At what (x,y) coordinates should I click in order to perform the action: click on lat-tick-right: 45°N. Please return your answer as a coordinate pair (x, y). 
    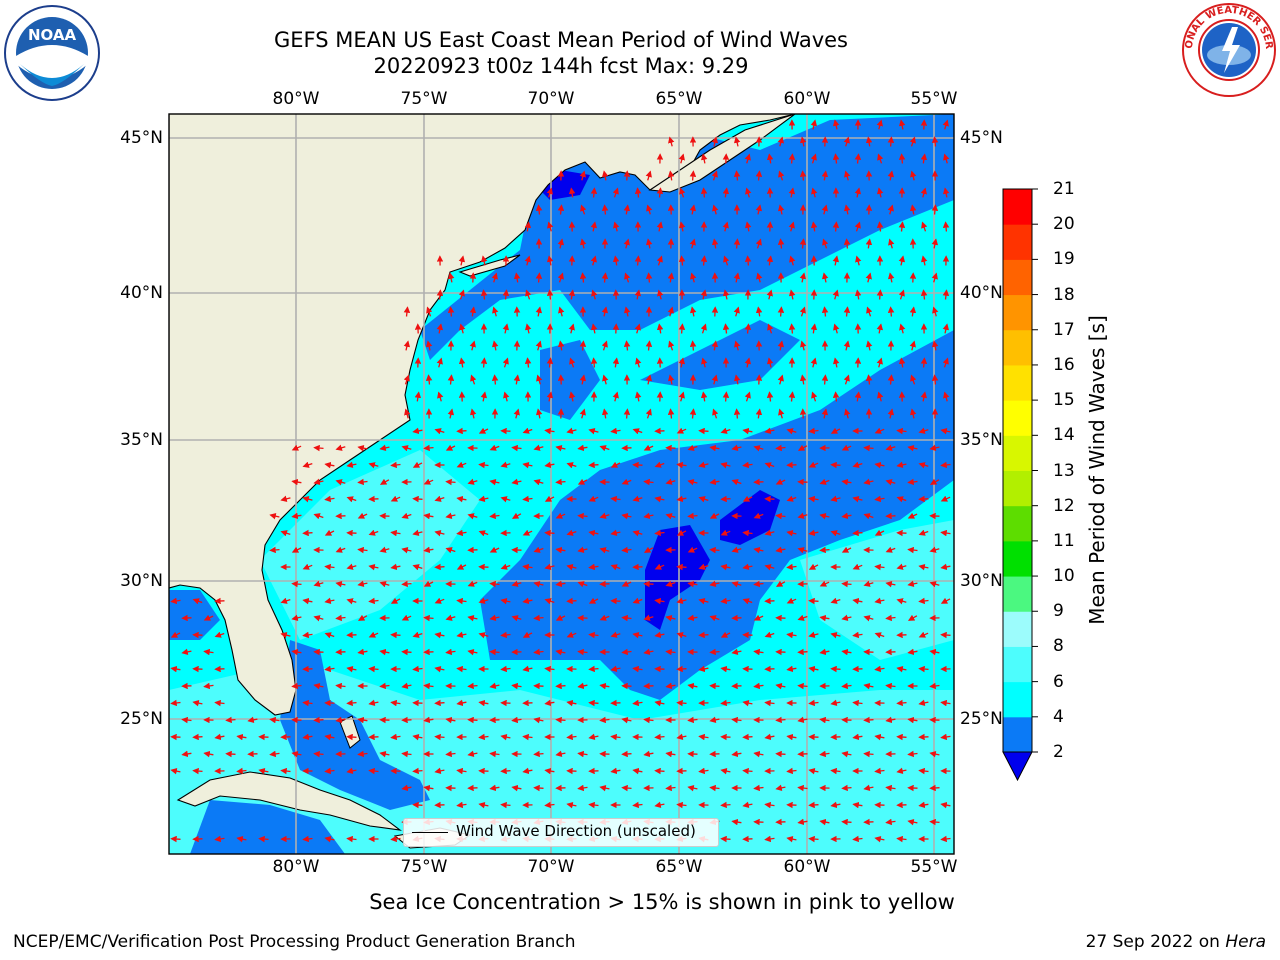
    Looking at the image, I should click on (981, 138).